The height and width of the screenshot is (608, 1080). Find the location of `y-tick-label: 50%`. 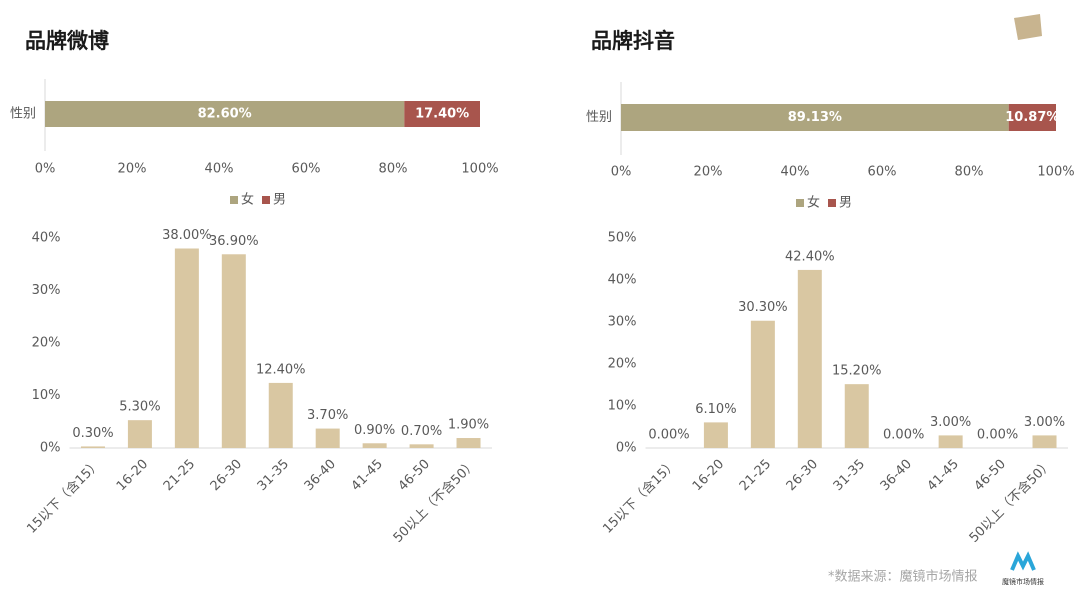

y-tick-label: 50% is located at coordinates (622, 238).